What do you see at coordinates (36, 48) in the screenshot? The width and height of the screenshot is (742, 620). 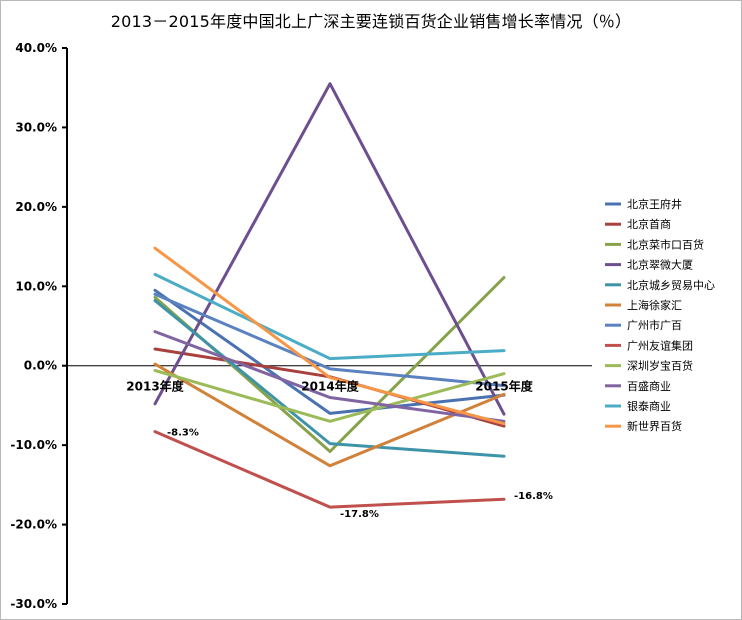 I see `y-tick-label: 40.0%` at bounding box center [36, 48].